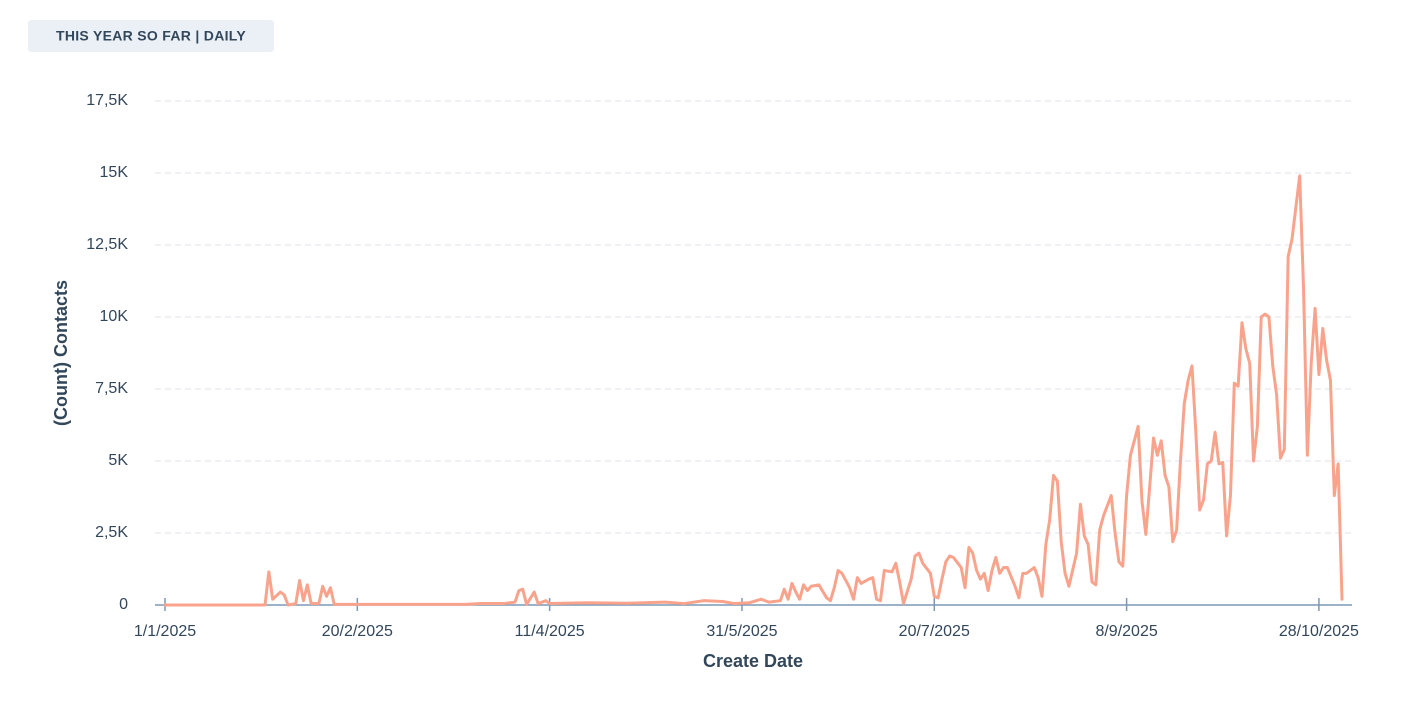 Image resolution: width=1406 pixels, height=705 pixels. I want to click on y-tick-label: 5K, so click(118, 460).